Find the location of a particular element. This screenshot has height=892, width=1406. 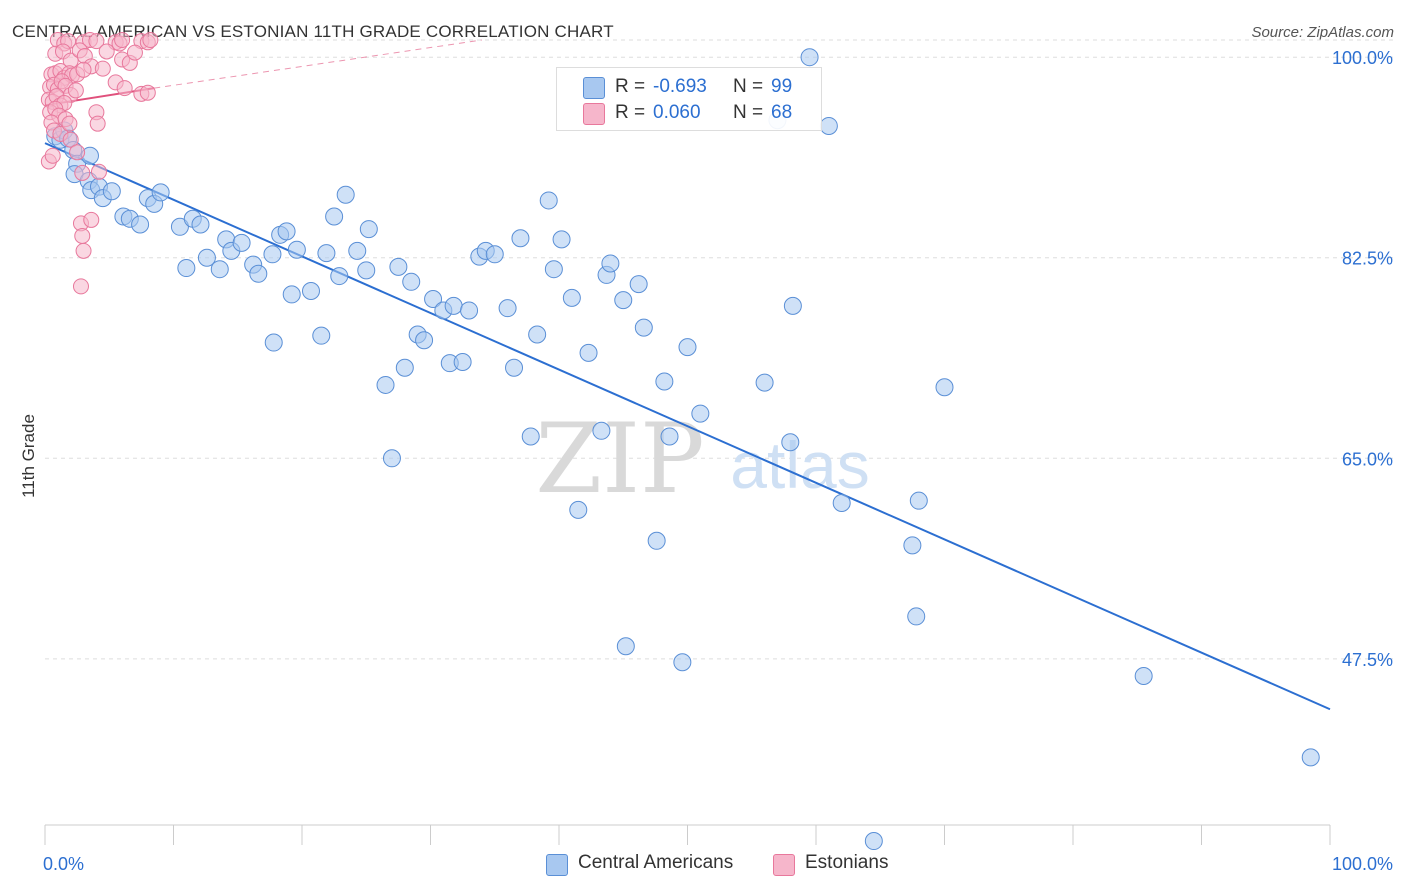

legend-n-label: N = is located at coordinates (748, 112).